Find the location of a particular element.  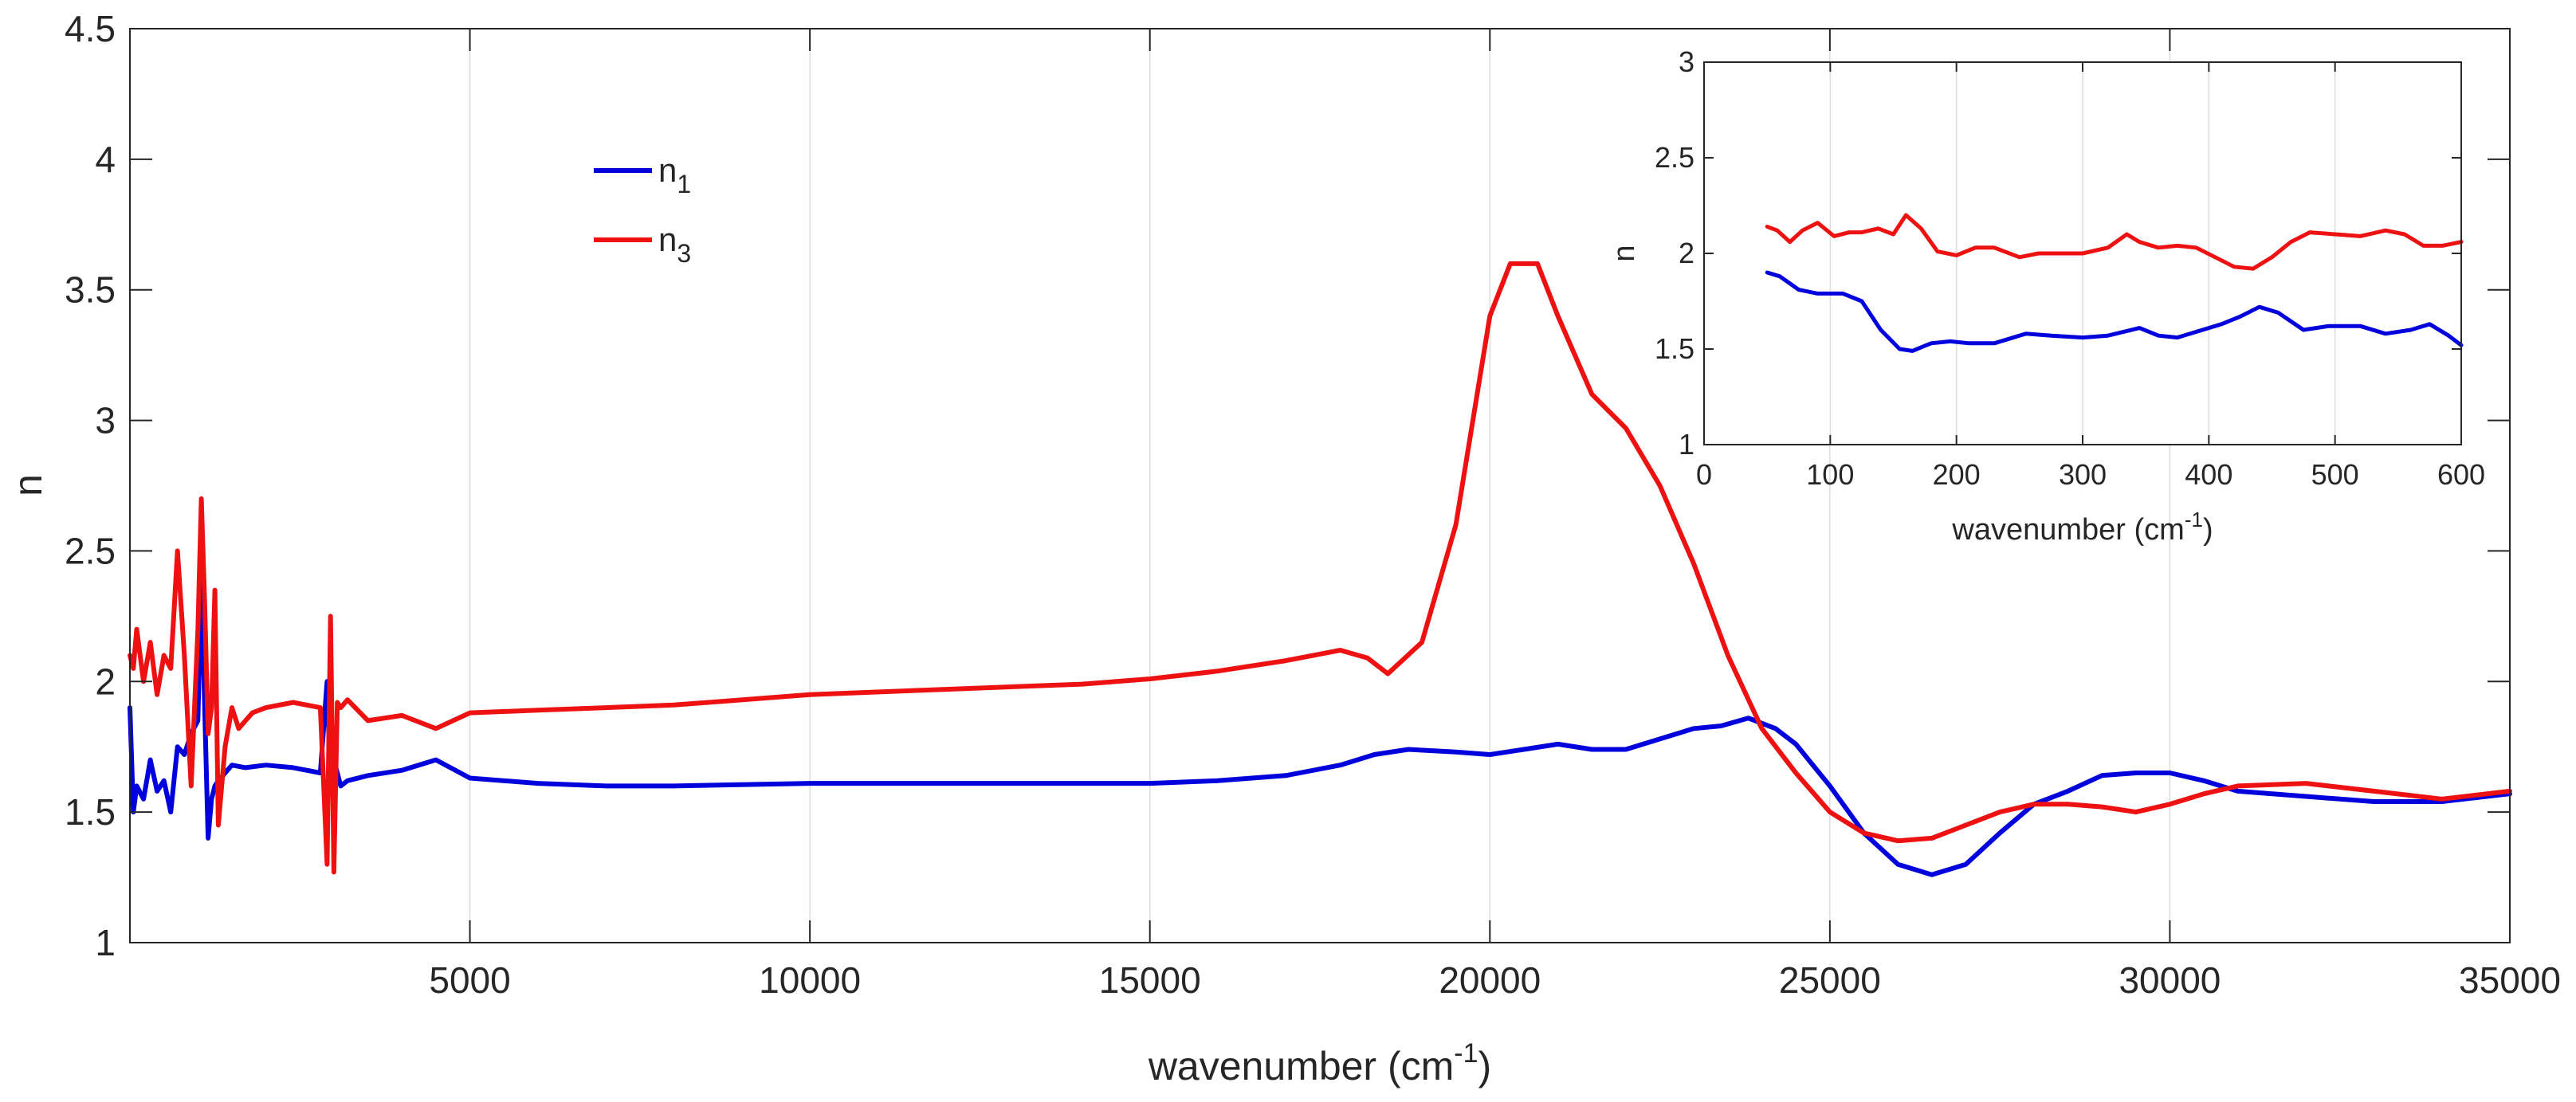

legend-n3-label: n3 is located at coordinates (674, 244).